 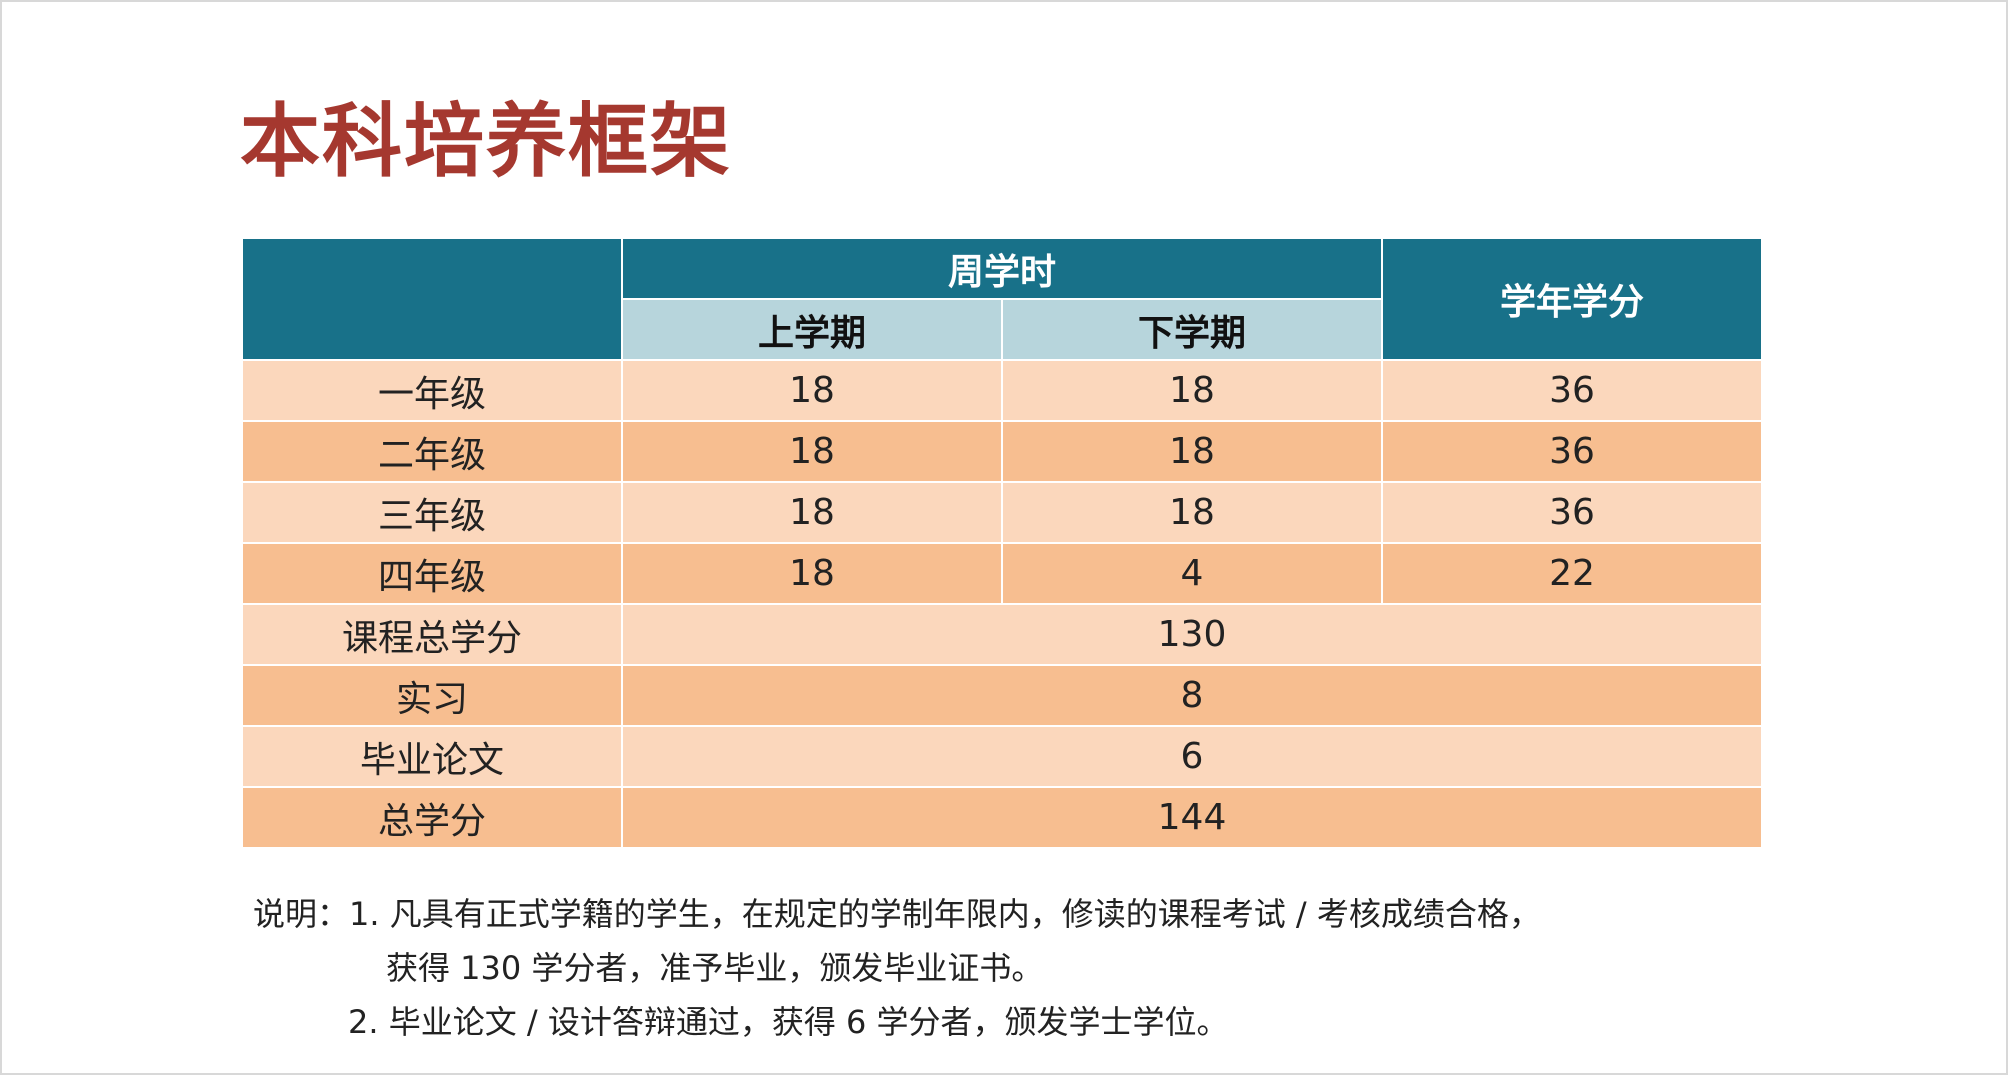 I want to click on row-label: 实习, so click(x=432, y=695).